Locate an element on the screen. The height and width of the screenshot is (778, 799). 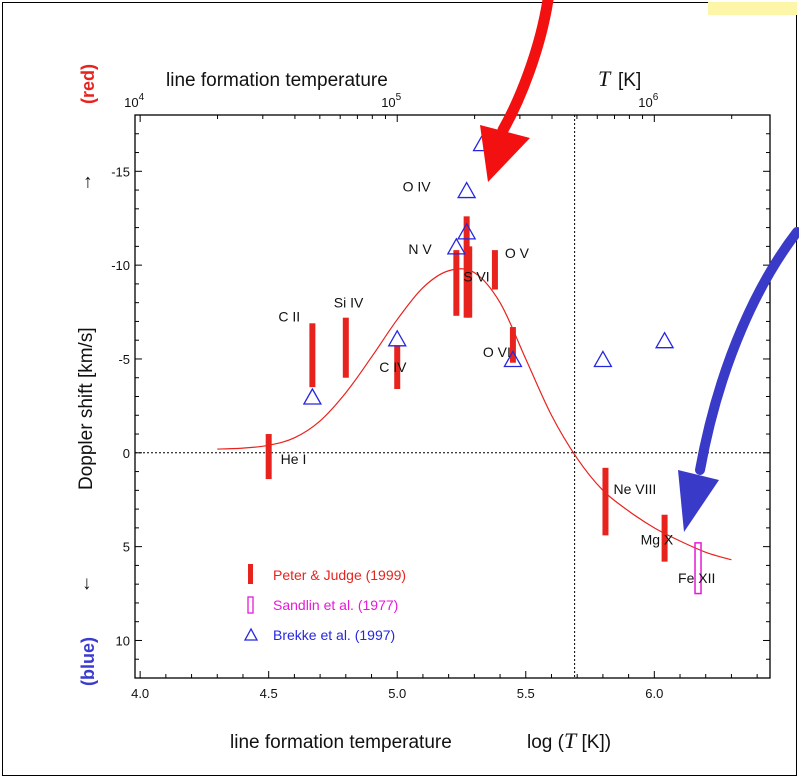
ion-label-ne-viii: Ne VIII is located at coordinates (634, 489).